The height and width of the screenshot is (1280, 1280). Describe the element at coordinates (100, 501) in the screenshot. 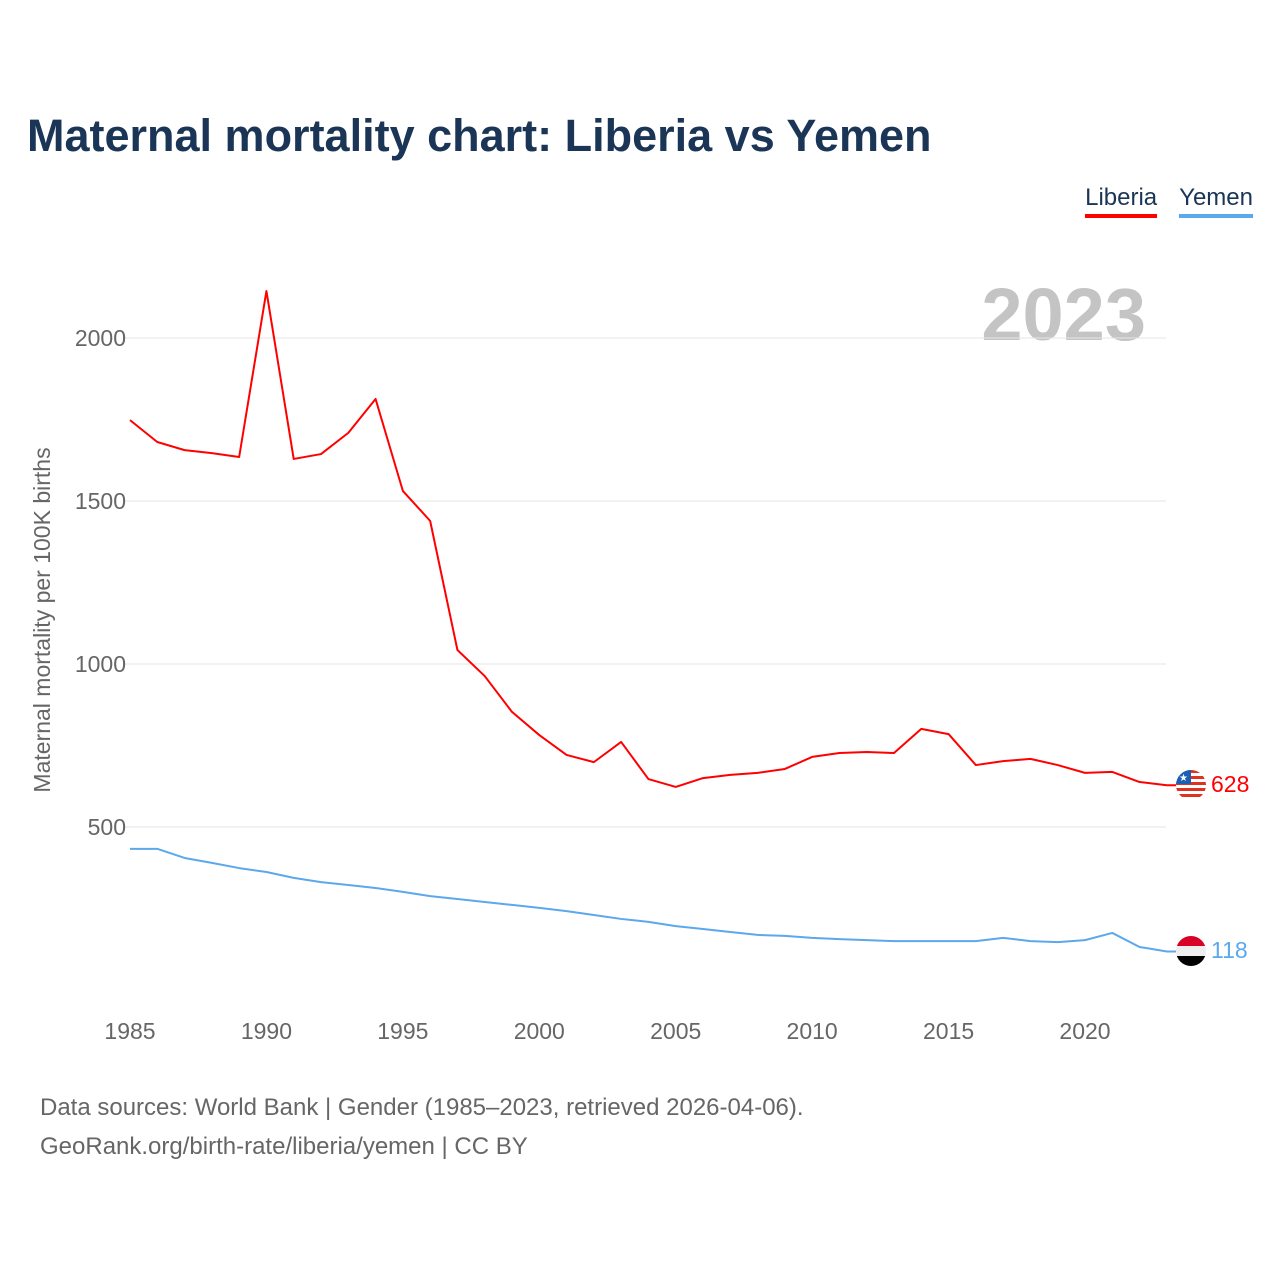

I see `y-tick-label: 1500` at that location.